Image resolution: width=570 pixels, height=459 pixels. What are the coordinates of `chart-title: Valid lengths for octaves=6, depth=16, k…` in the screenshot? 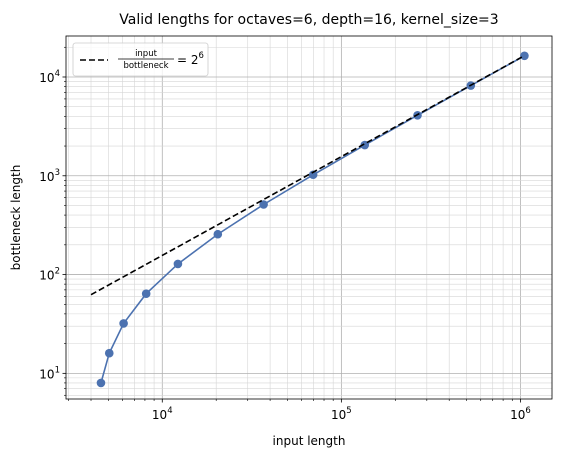 It's located at (308, 20).